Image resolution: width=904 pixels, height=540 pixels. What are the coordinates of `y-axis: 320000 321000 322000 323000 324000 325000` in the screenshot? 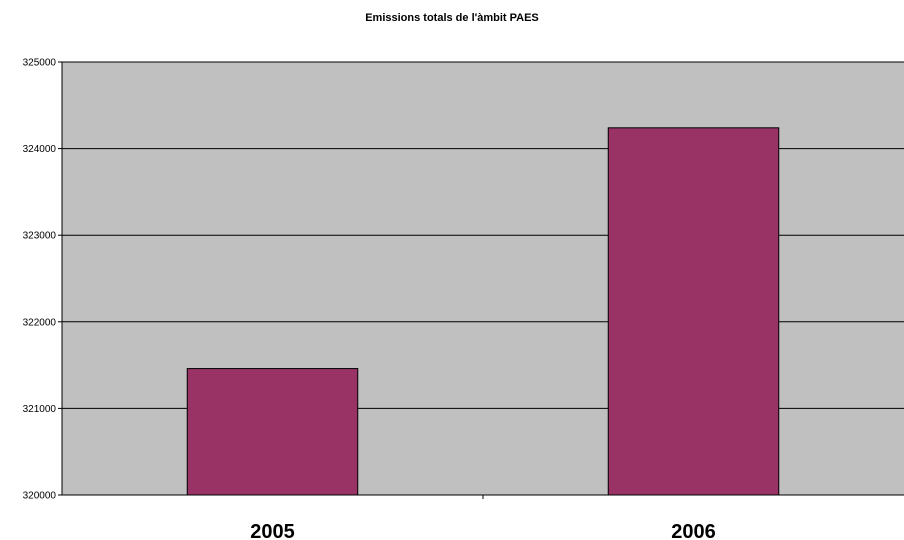 It's located at (43, 280).